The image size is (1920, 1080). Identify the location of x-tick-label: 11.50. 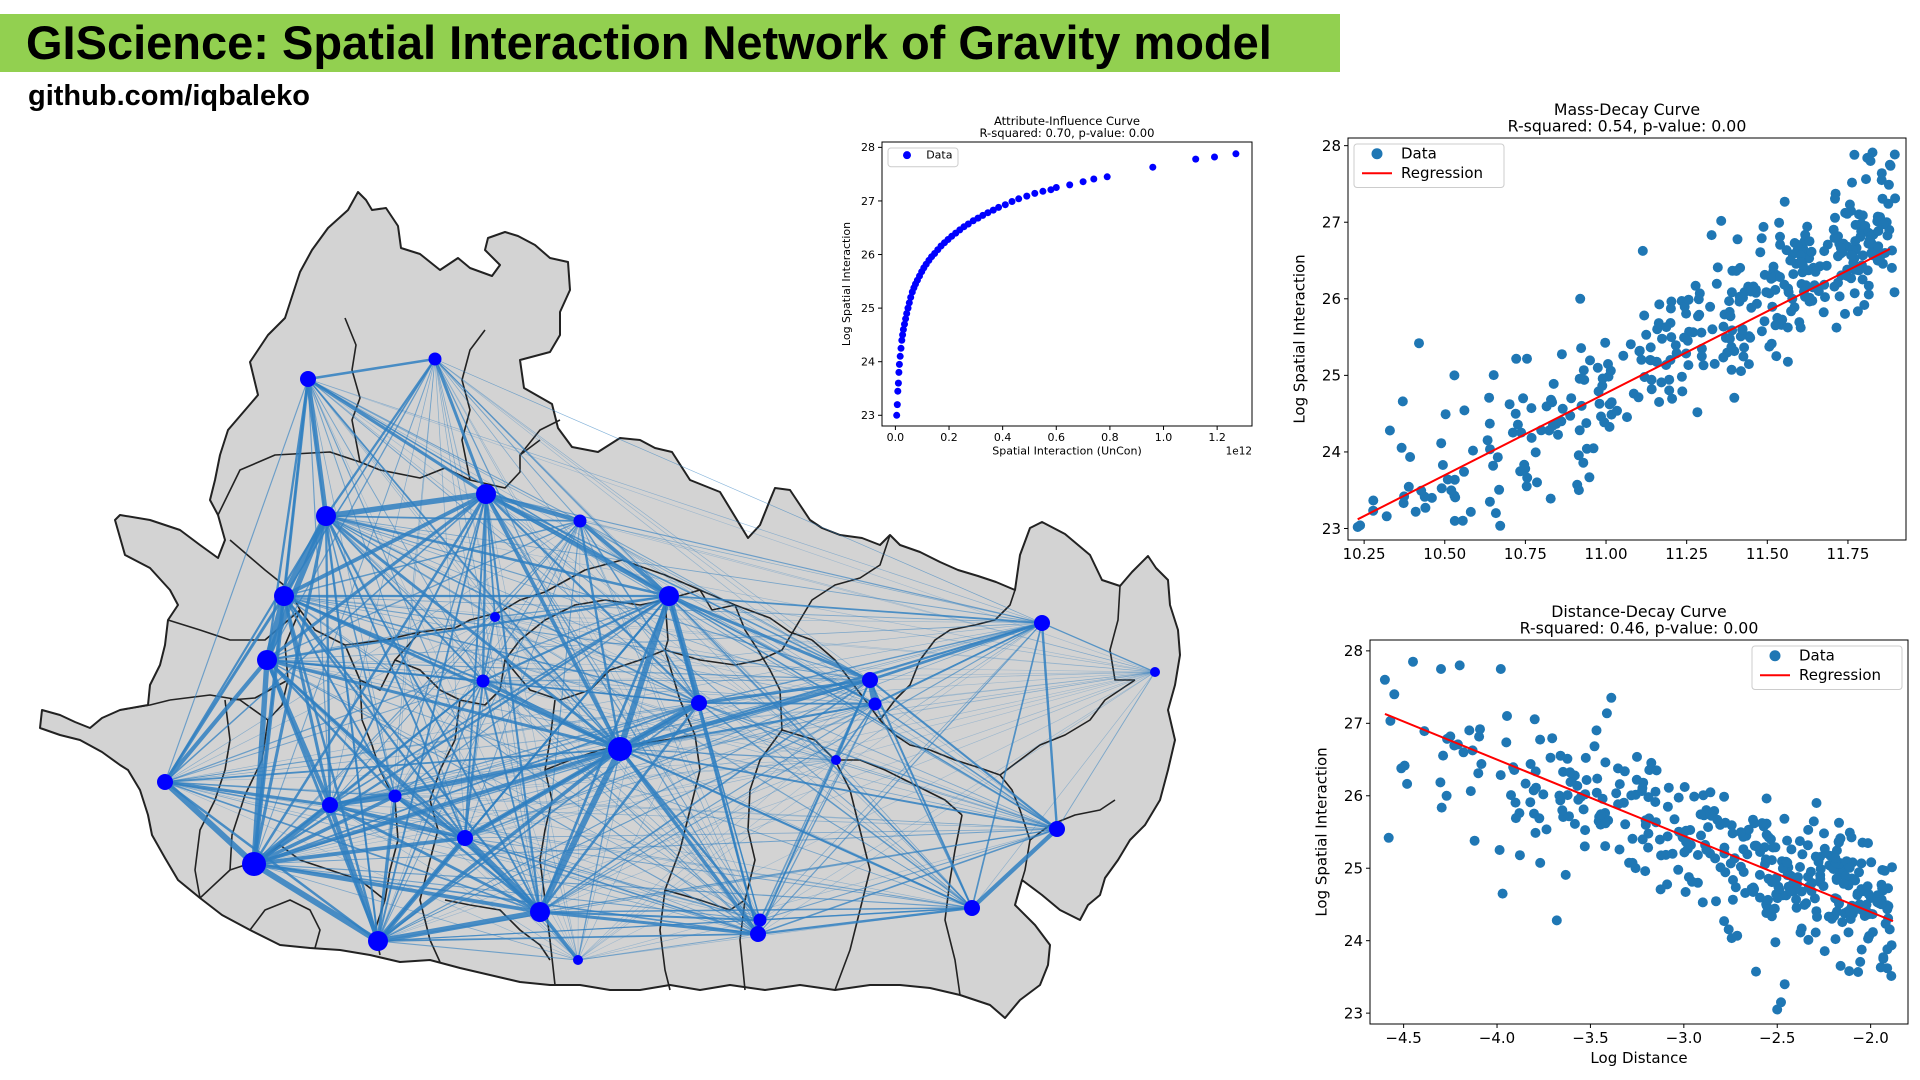
(1767, 554).